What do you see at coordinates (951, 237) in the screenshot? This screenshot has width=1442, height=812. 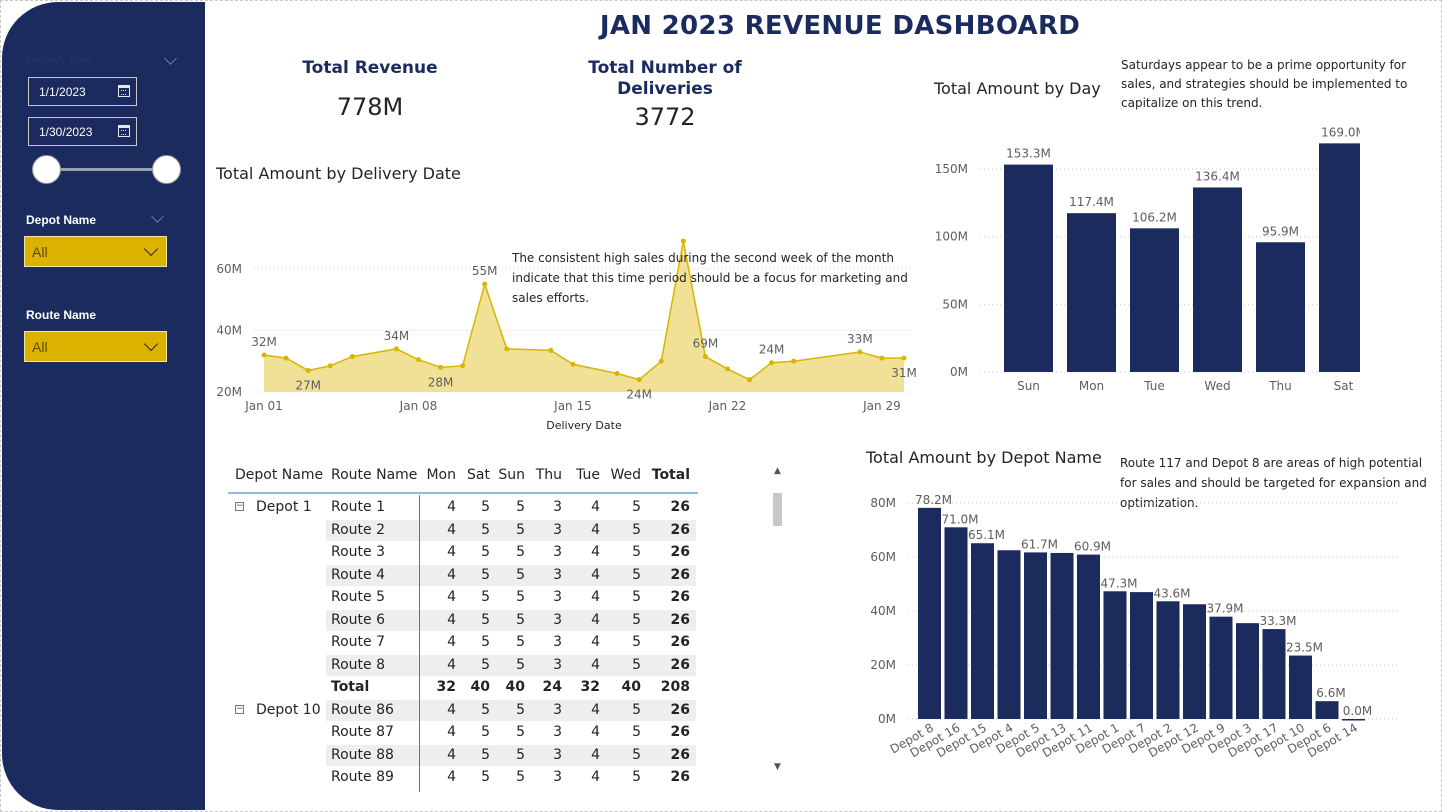 I see `y-tick-label: 100M` at bounding box center [951, 237].